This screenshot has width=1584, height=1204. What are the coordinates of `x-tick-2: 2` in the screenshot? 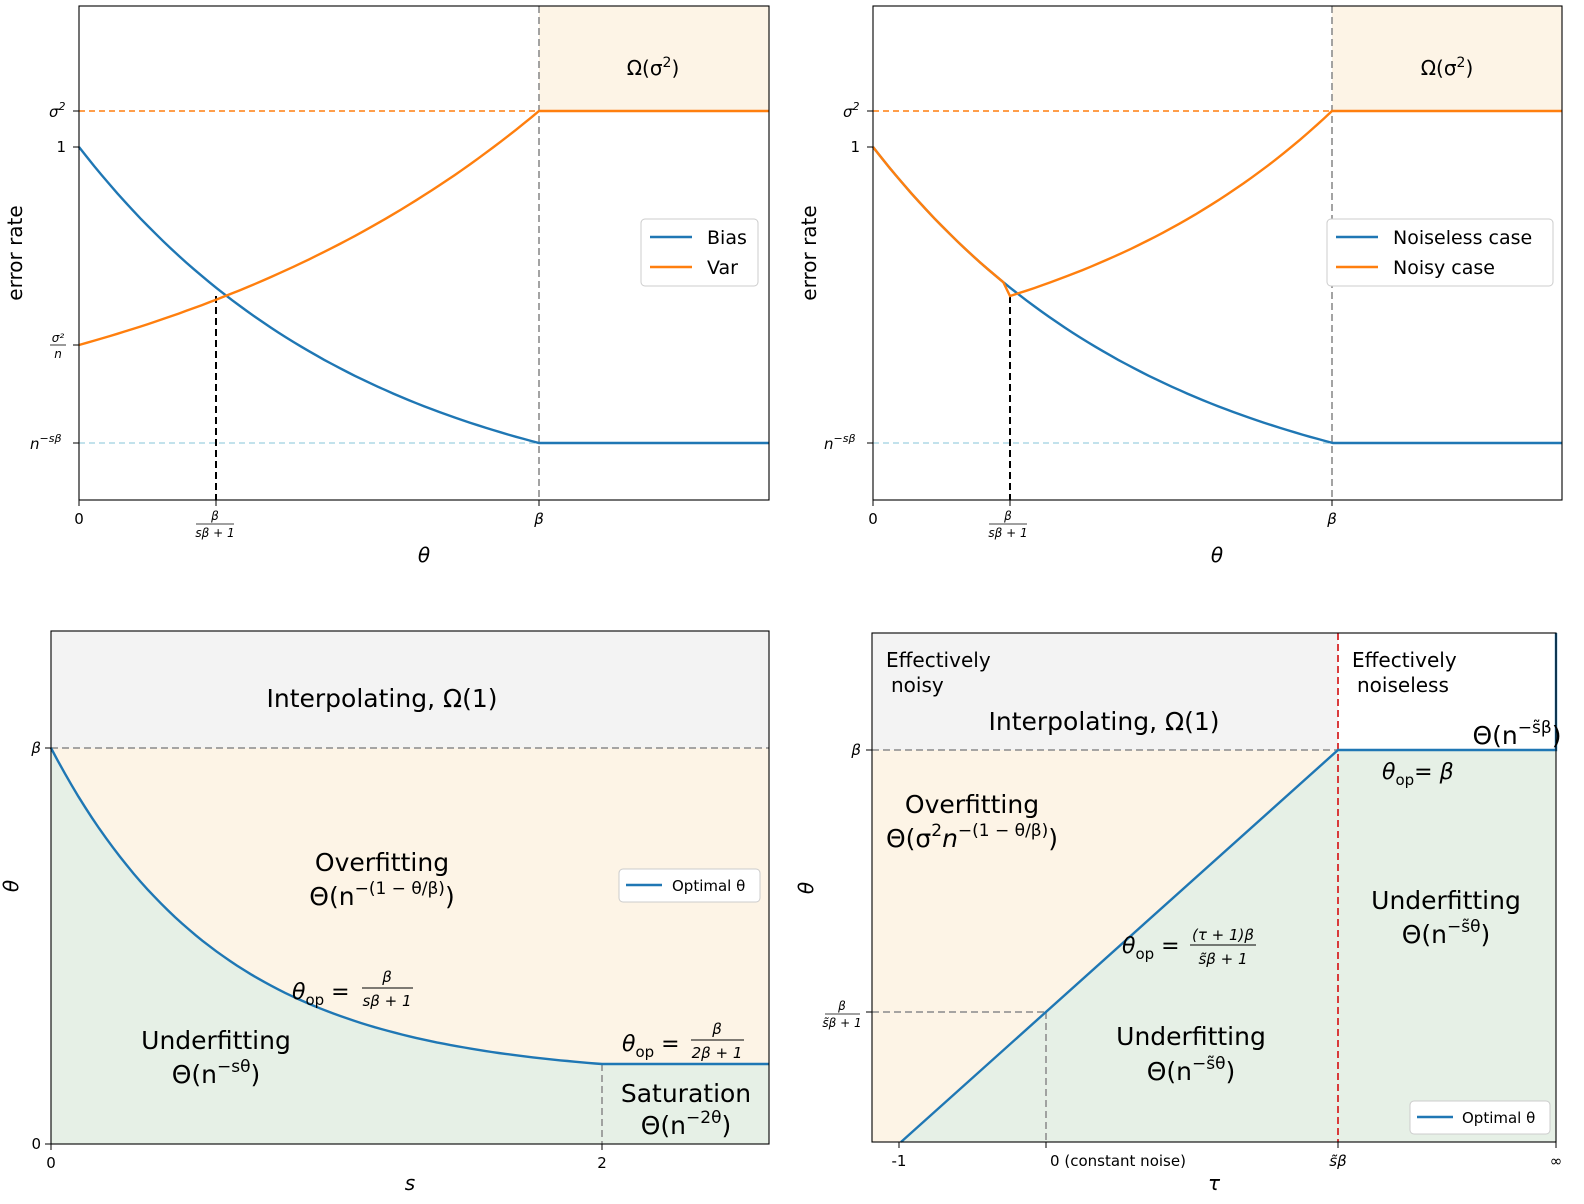 It's located at (602, 1163).